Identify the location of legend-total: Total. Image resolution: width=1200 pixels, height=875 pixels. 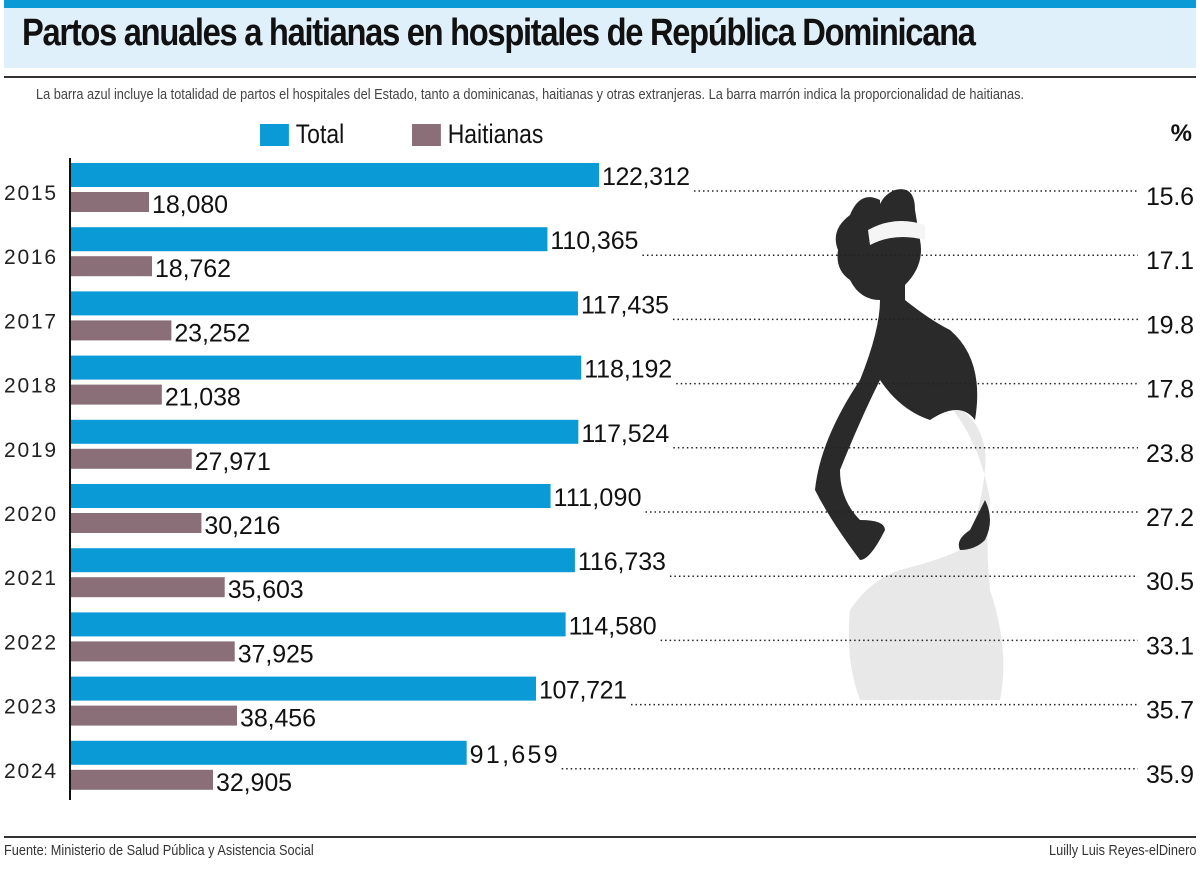
(302, 134).